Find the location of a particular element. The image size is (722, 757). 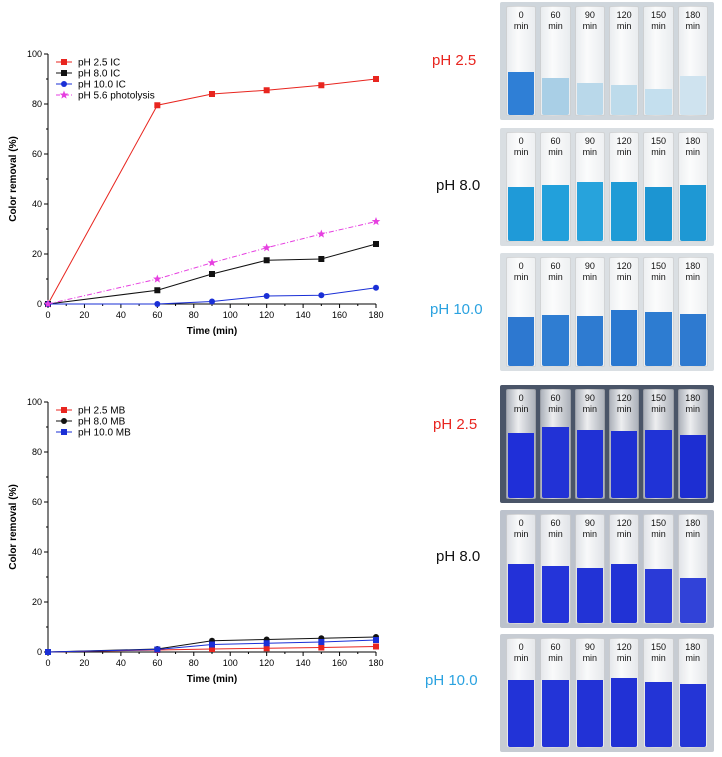

chart0-series-1-line is located at coordinates (212, 274).